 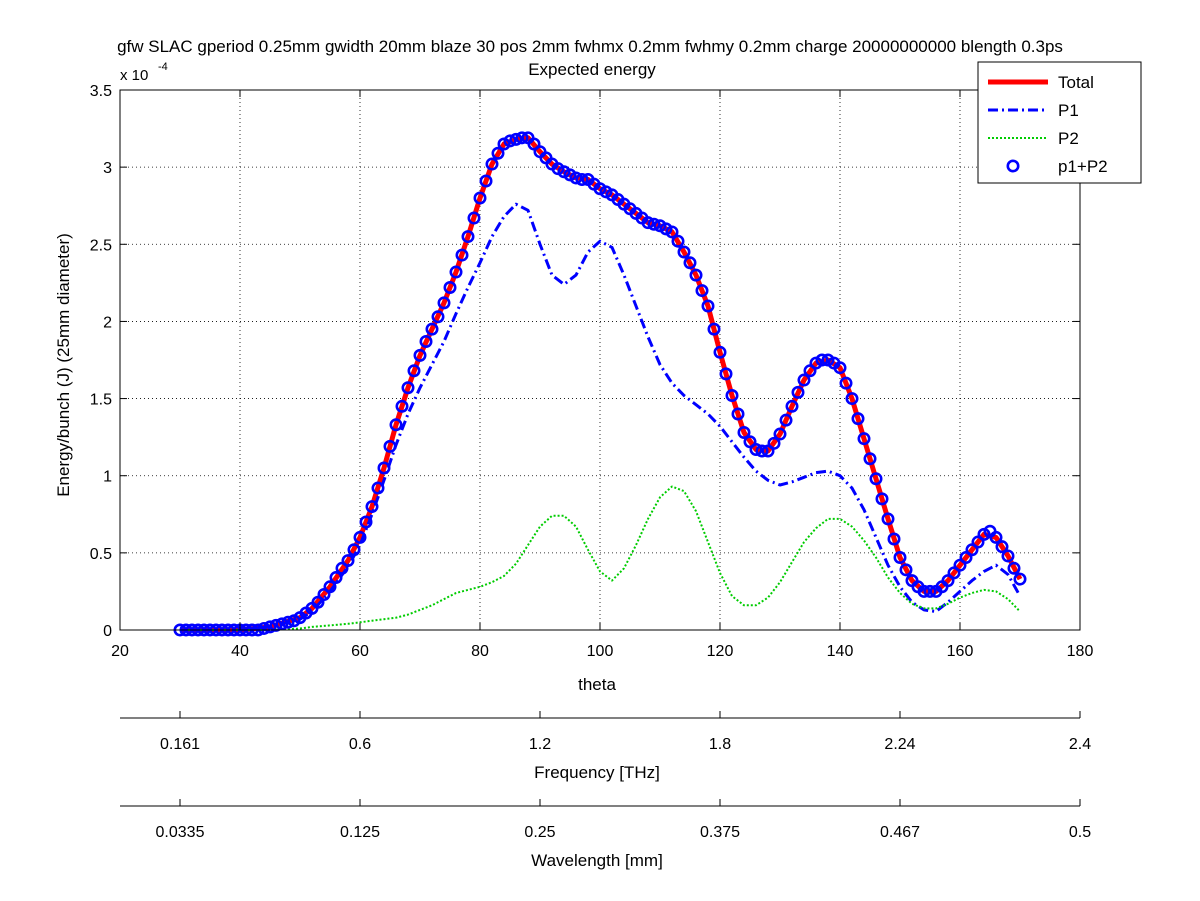 What do you see at coordinates (107, 168) in the screenshot?
I see `y-tick-label: 3` at bounding box center [107, 168].